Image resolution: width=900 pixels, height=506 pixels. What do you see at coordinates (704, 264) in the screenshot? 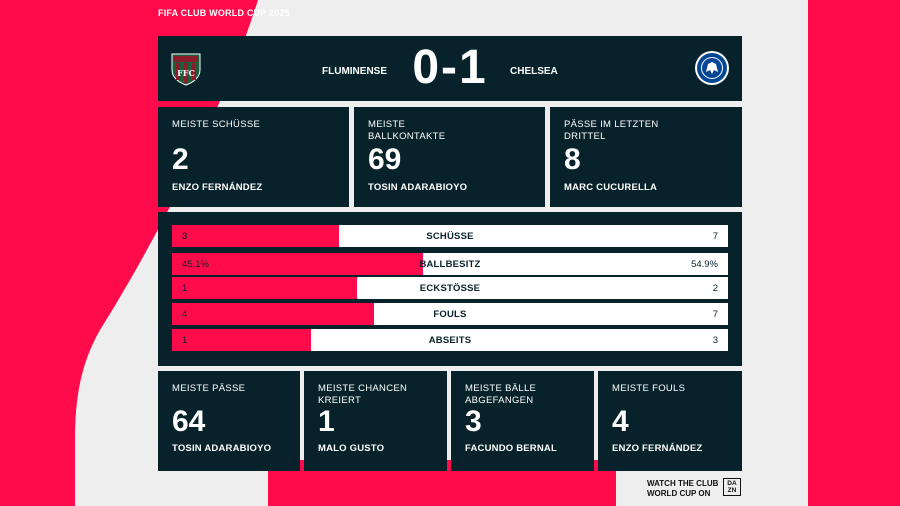
I see `away-value: 54.9%` at bounding box center [704, 264].